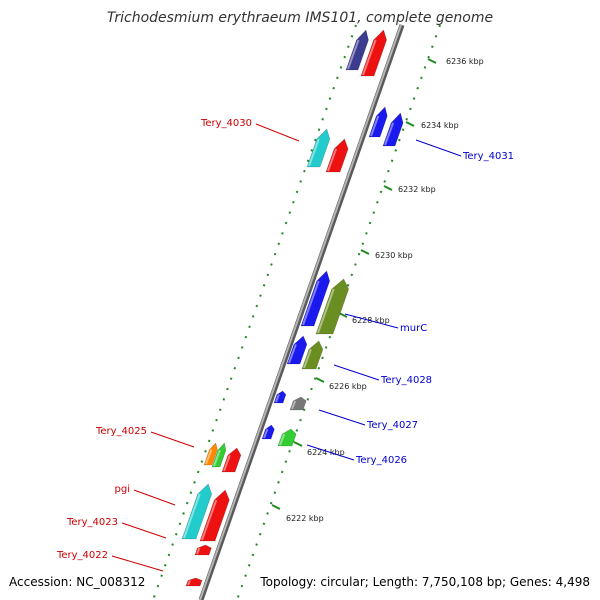 This screenshot has height=600, width=600. What do you see at coordinates (226, 123) in the screenshot?
I see `gene-label: Tery_4030` at bounding box center [226, 123].